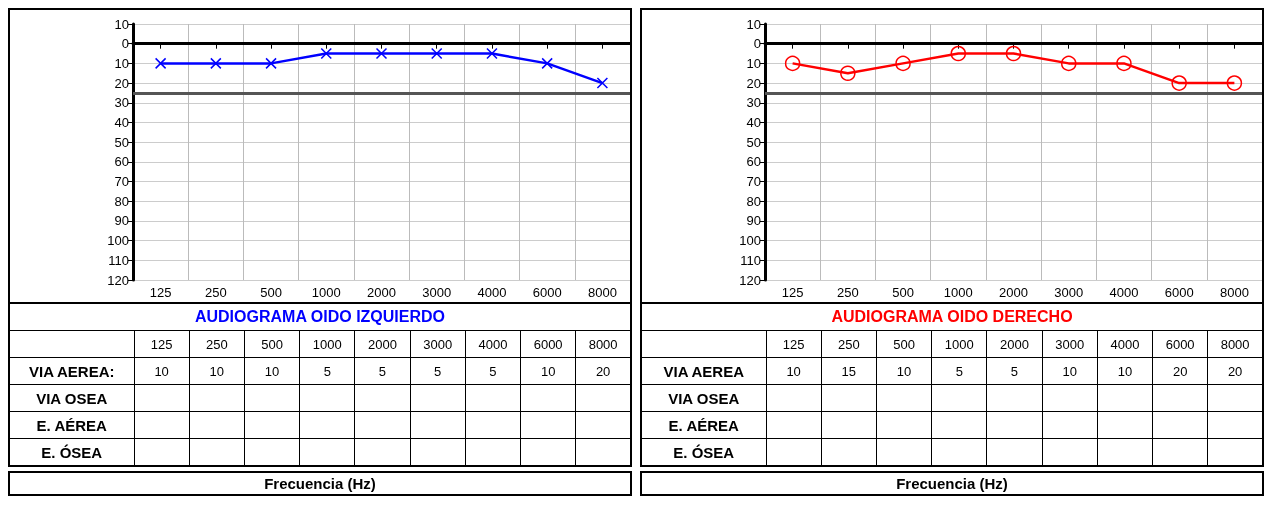 The image size is (1274, 510). I want to click on text: AUDIOGRAMA OIDO DERECHO, so click(952, 317).